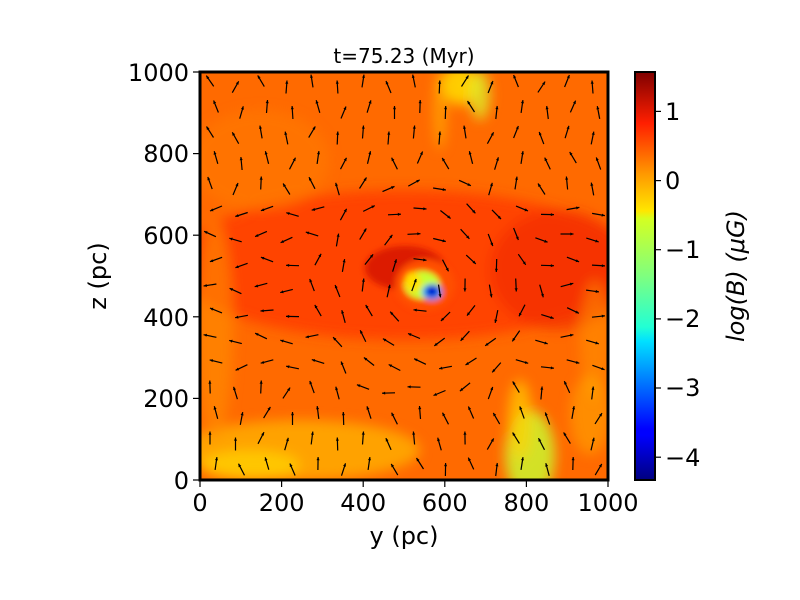 The height and width of the screenshot is (600, 800). Describe the element at coordinates (736, 276) in the screenshot. I see `colorbar-label: log(B) (μG)` at that location.